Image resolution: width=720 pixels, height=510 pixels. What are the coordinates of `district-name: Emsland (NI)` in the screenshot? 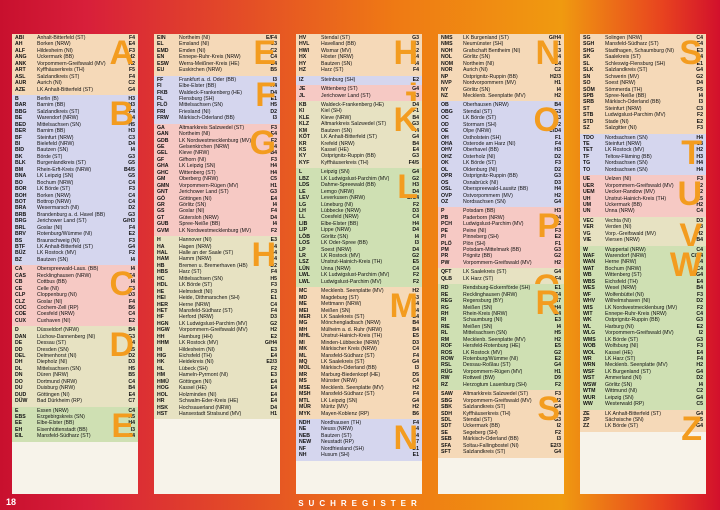 It's located at (194, 44).